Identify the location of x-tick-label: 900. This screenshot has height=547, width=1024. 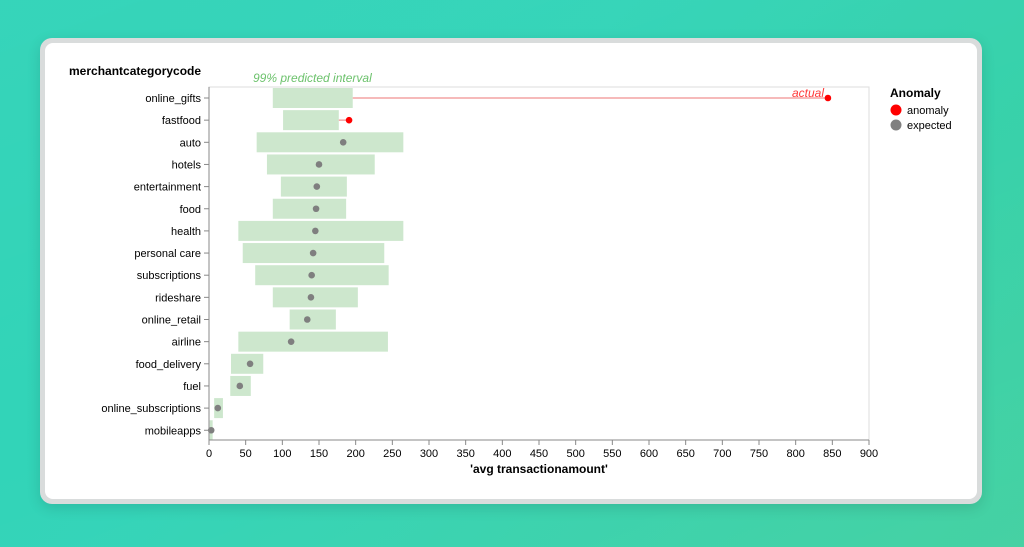
(869, 454).